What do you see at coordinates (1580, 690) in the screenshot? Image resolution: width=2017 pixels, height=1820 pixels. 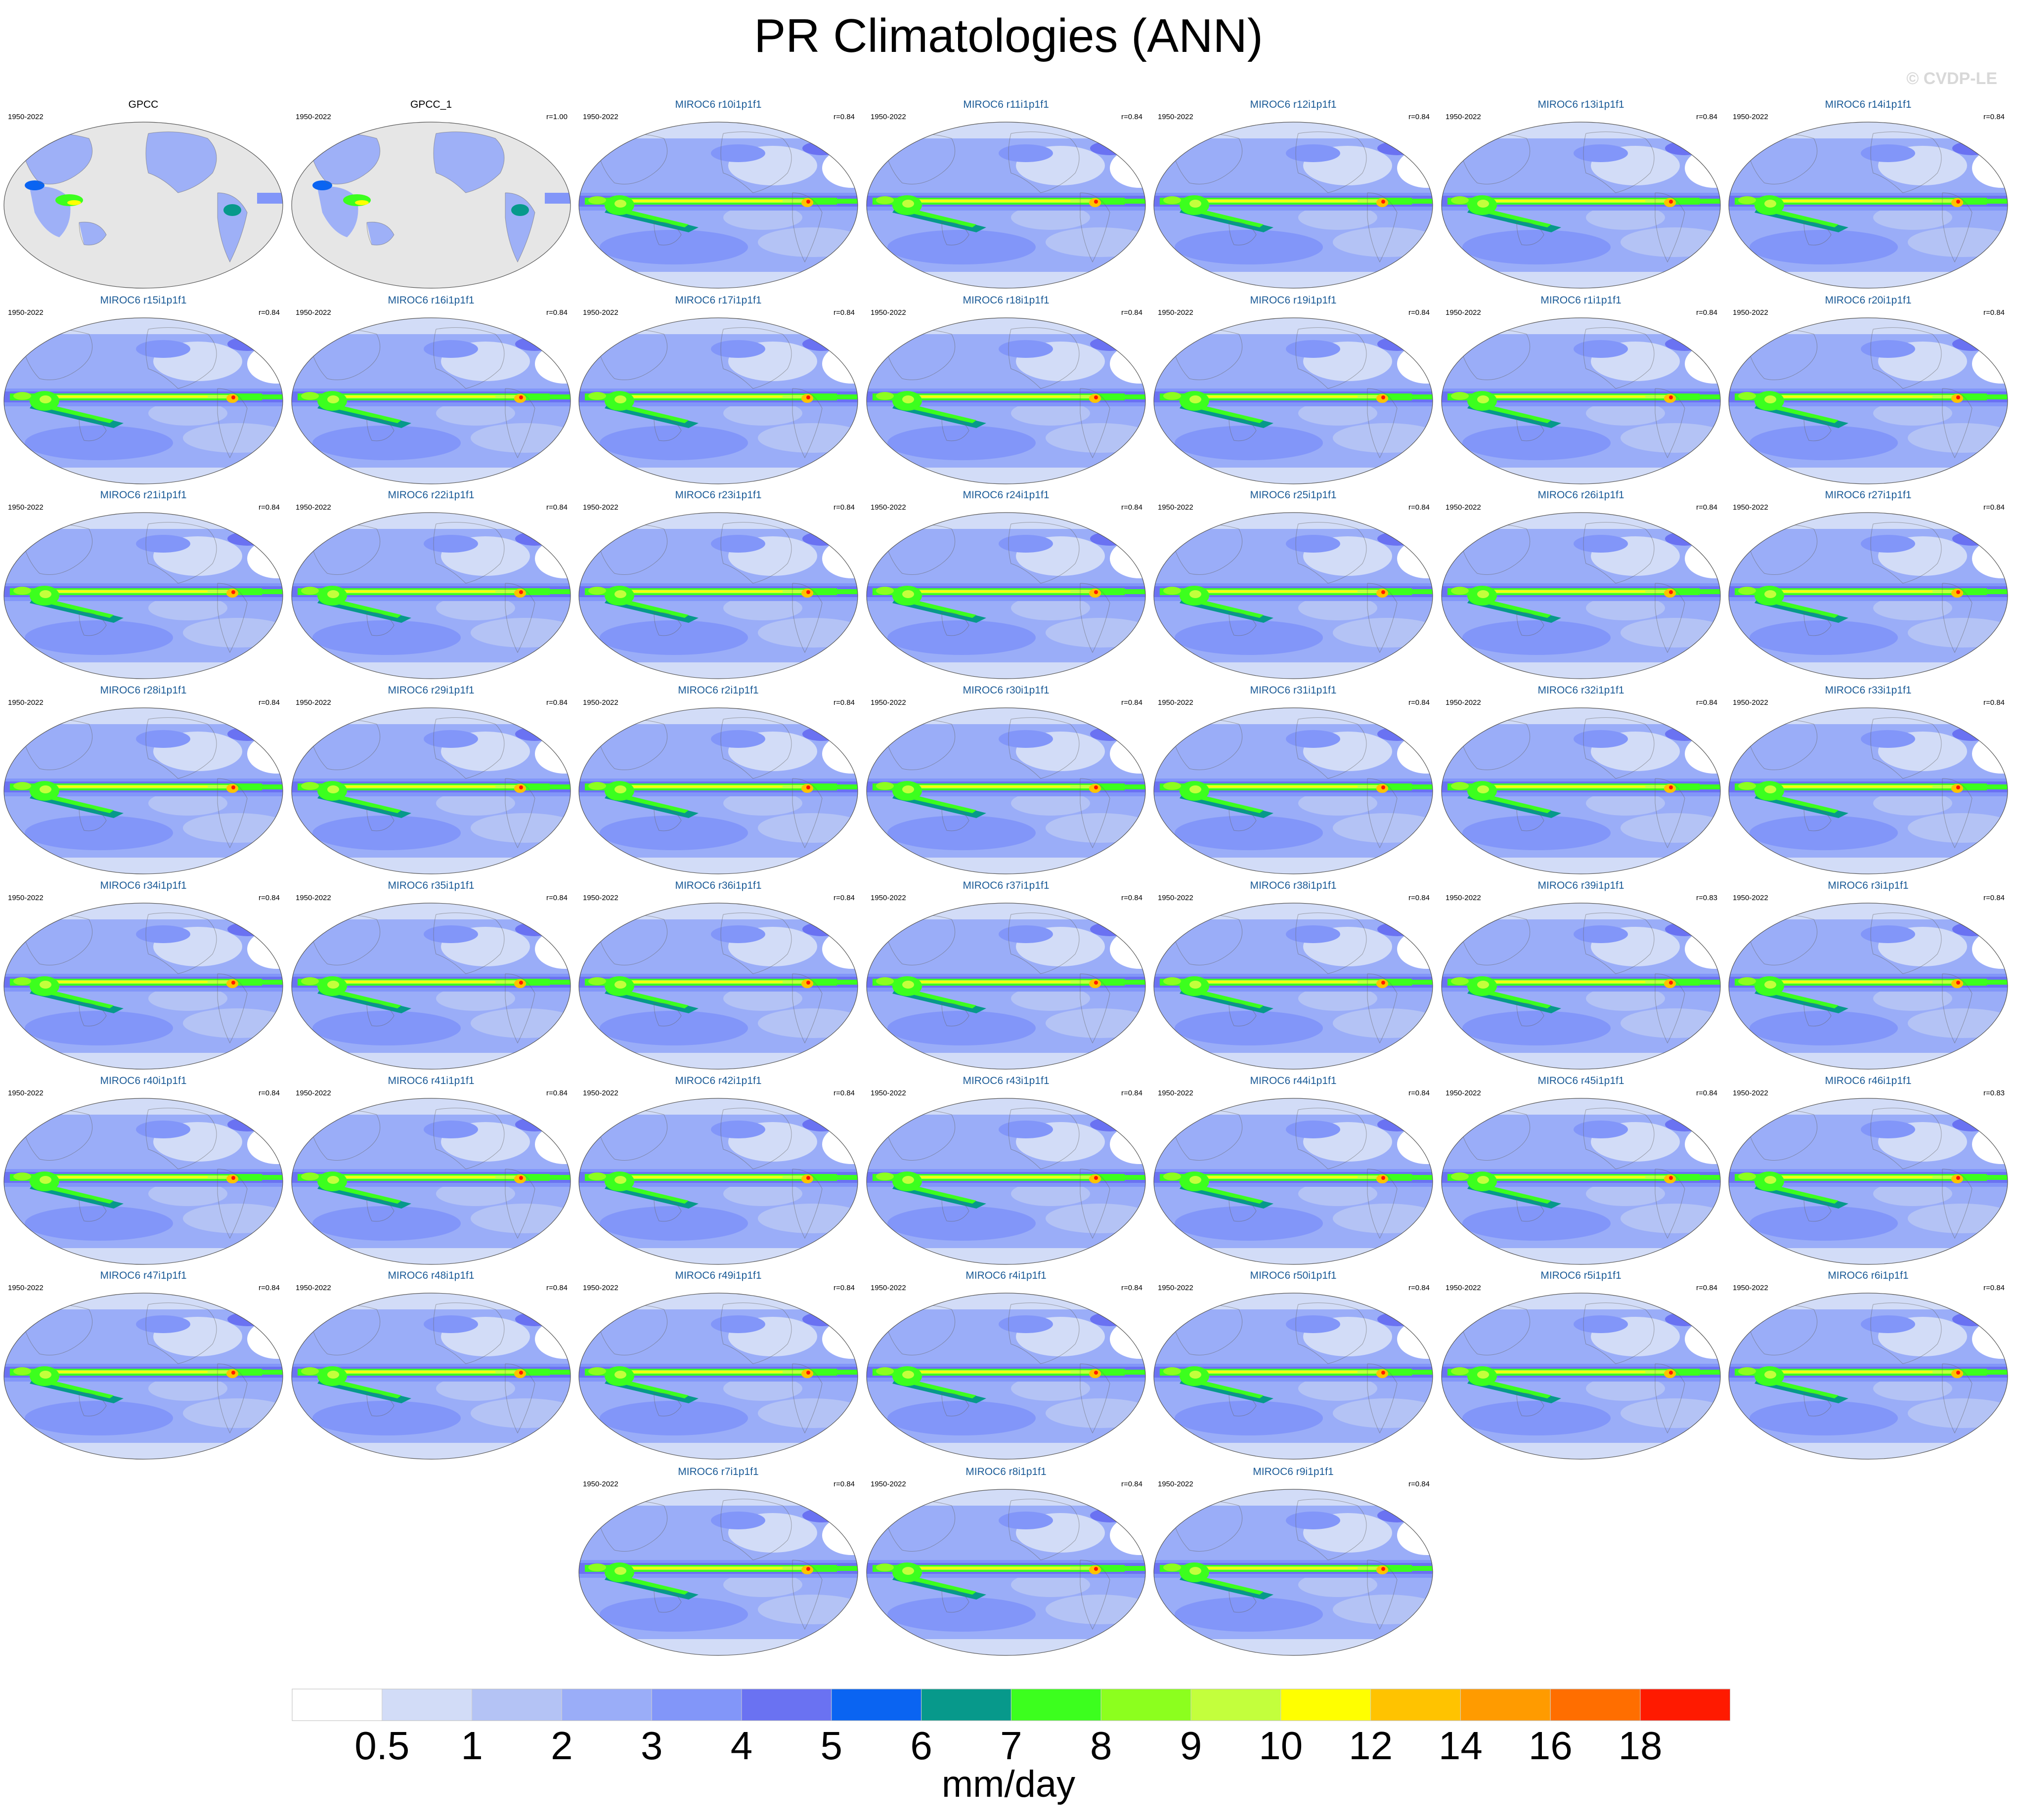 I see `panel-title: MIROC6 r32i1p1f1` at bounding box center [1580, 690].